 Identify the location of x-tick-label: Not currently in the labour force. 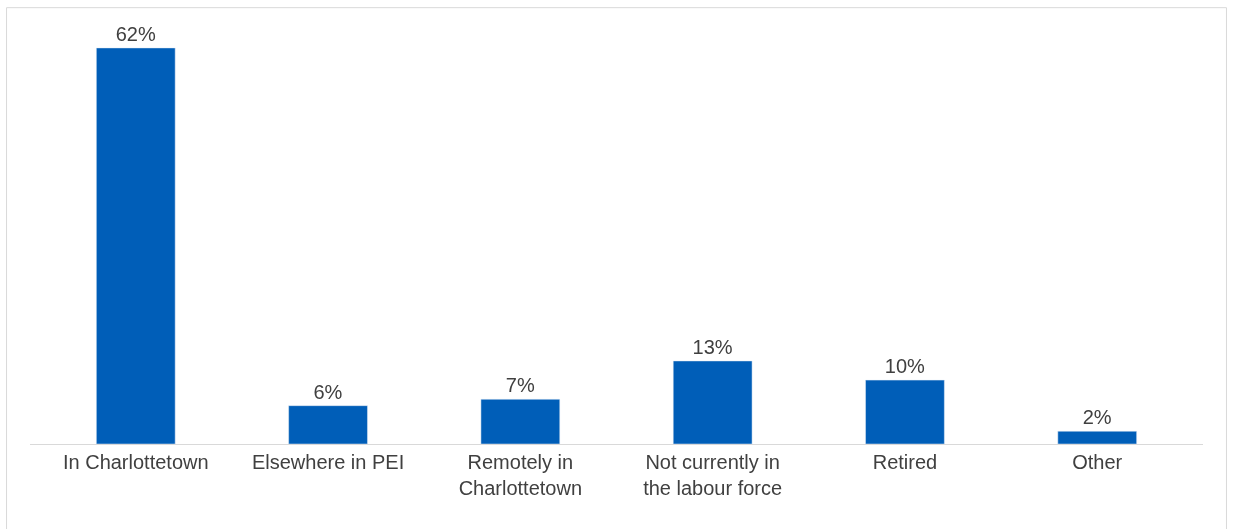
(713, 475).